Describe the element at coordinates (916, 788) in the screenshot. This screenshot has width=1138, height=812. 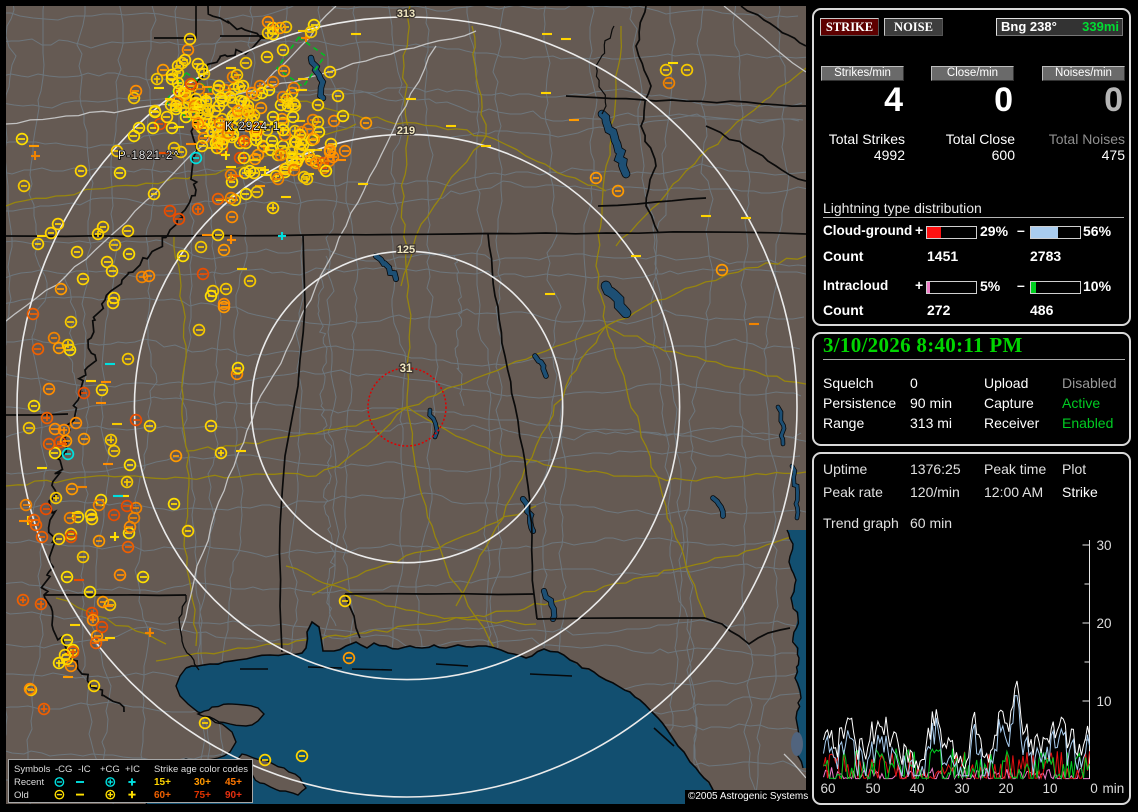
I see `svg-text: 40` at that location.